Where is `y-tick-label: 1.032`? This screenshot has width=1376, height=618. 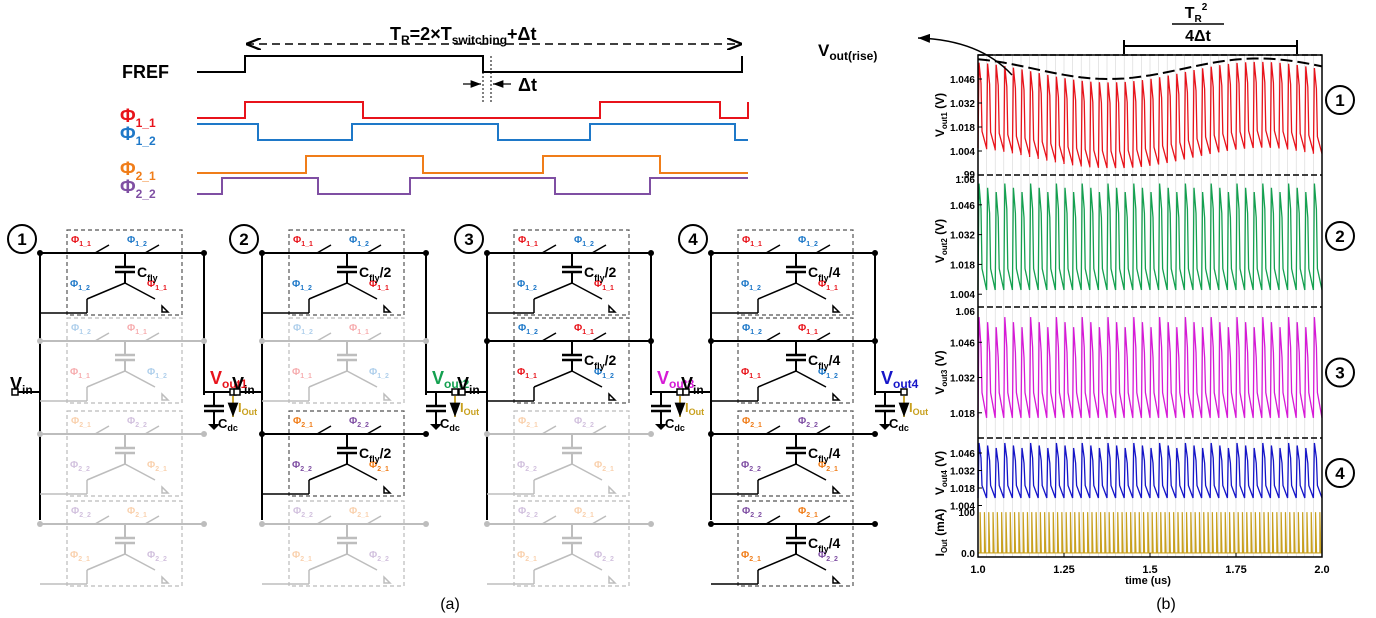
y-tick-label: 1.032 is located at coordinates (962, 236).